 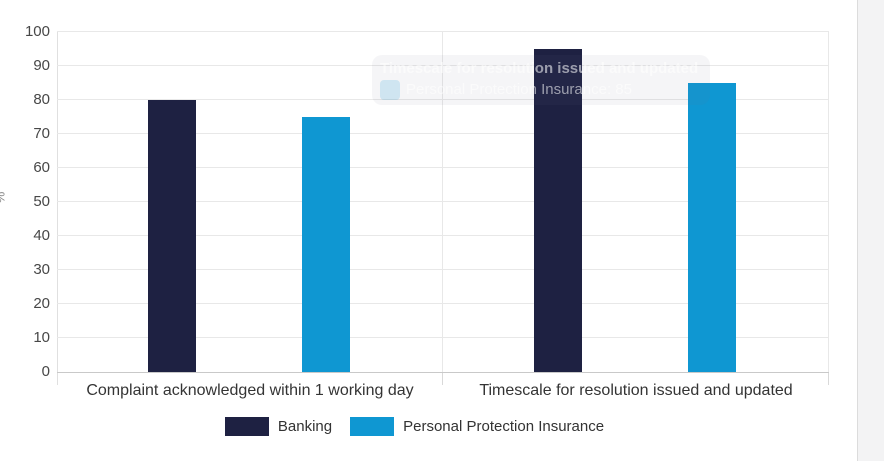 What do you see at coordinates (57, 208) in the screenshot?
I see `y-axis-line` at bounding box center [57, 208].